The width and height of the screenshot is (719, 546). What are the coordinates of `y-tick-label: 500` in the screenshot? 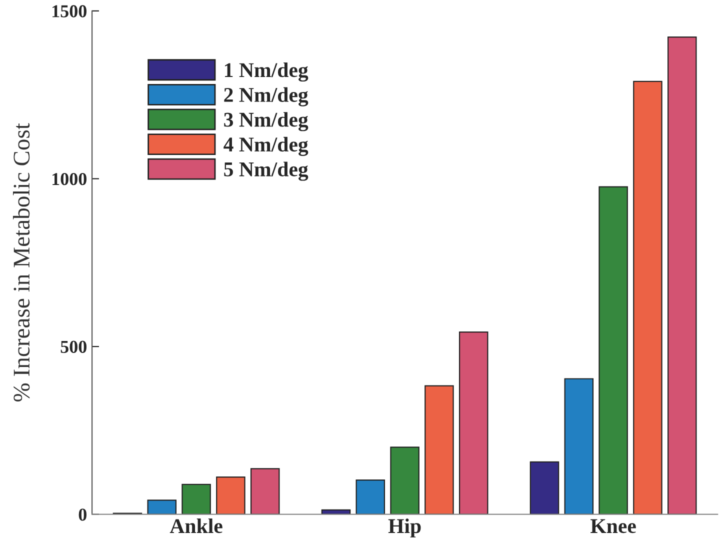 It's located at (73, 346).